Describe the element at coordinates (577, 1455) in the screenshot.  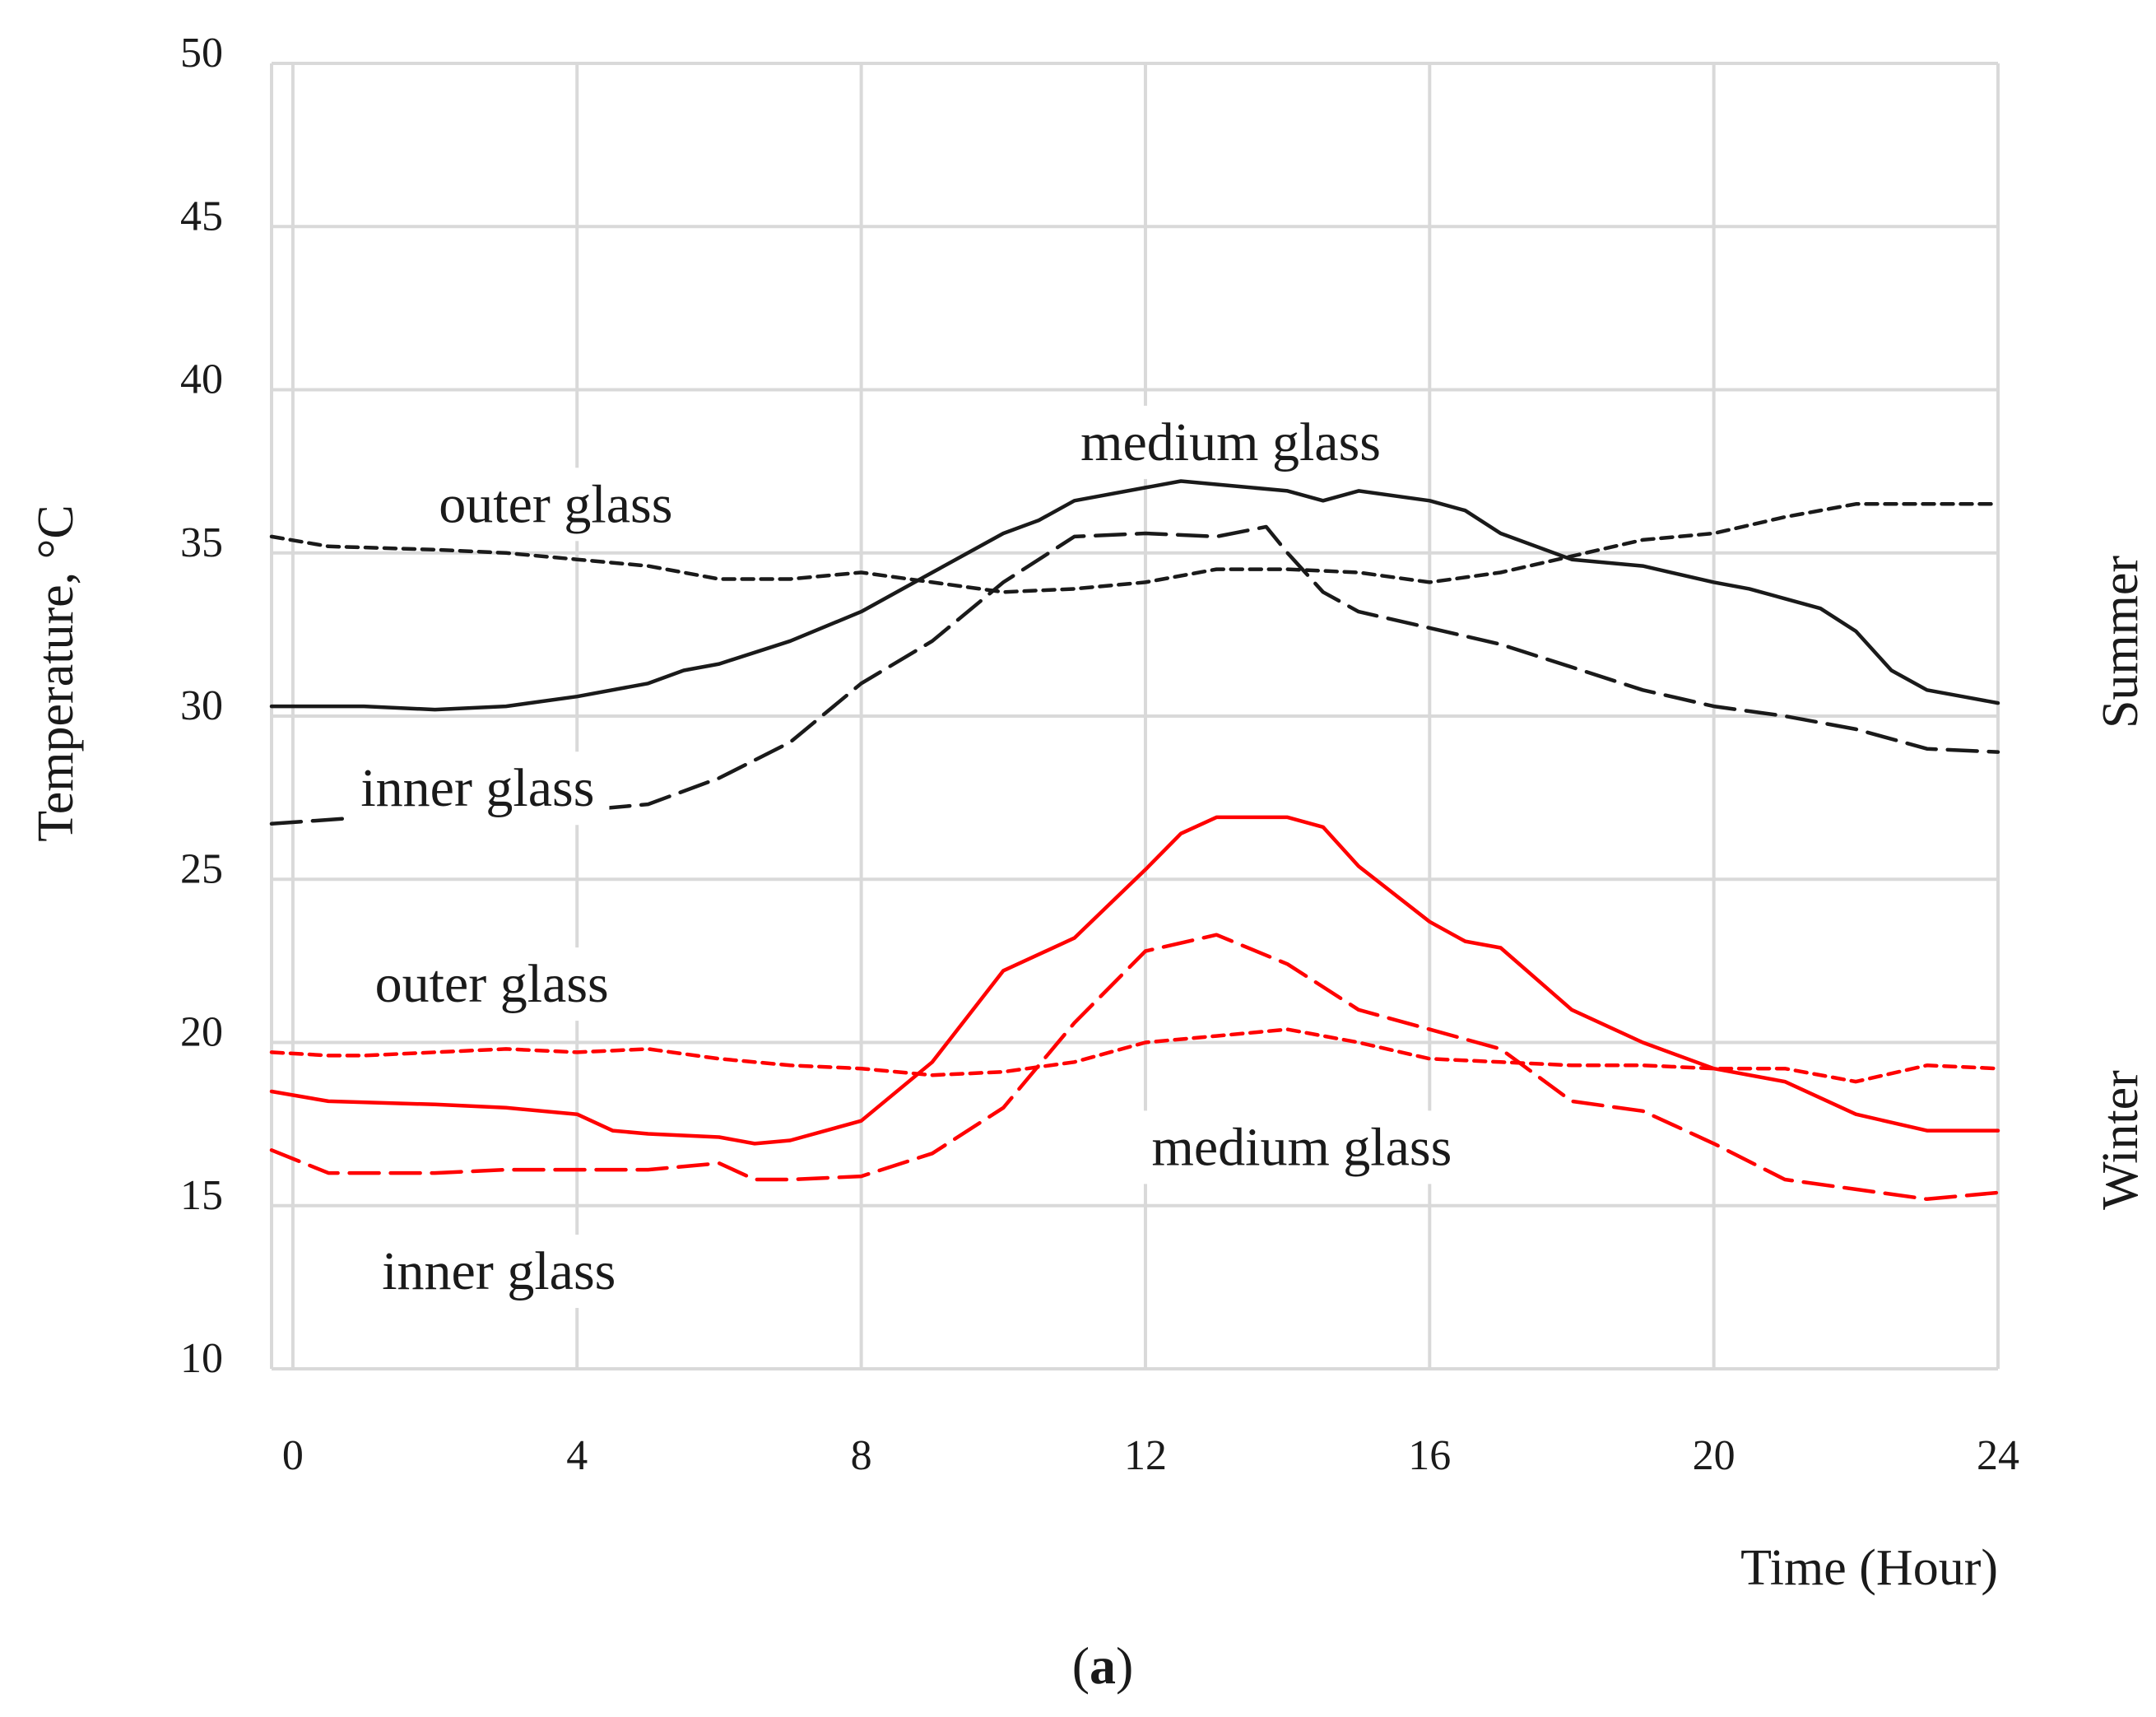
I see `x-tick-label-4: 4` at that location.